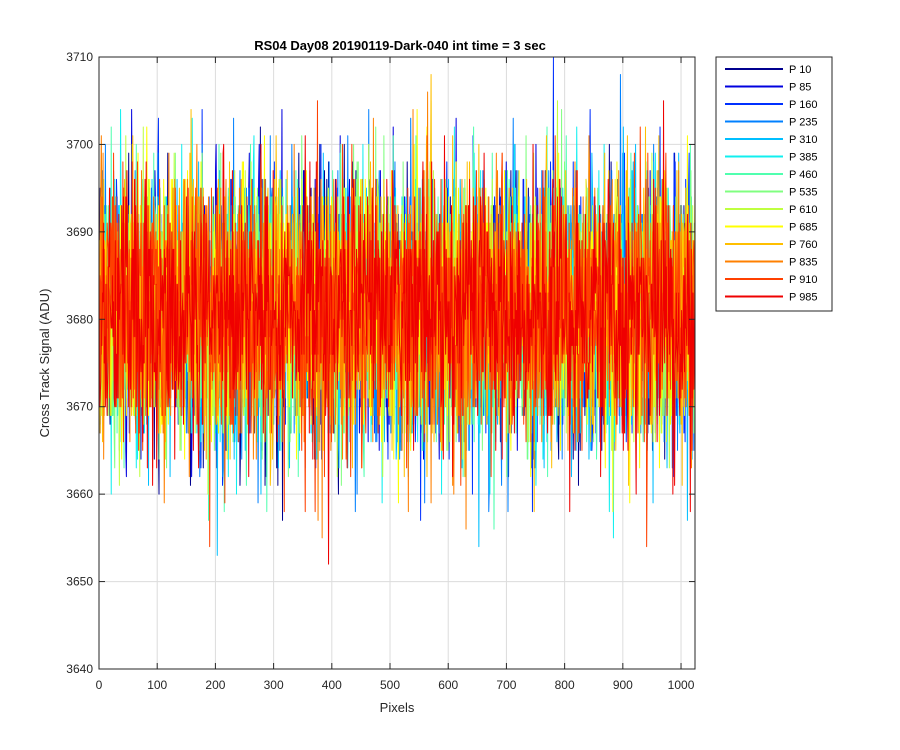  What do you see at coordinates (44, 363) in the screenshot?
I see `y-axis-label: Cross Track Signal (ADU)` at bounding box center [44, 363].